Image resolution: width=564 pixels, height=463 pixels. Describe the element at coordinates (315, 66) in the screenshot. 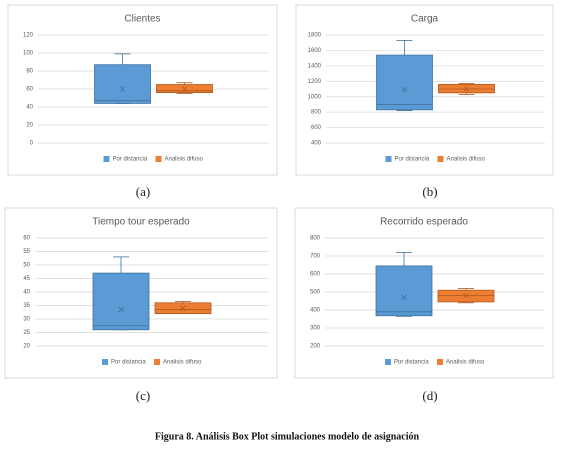

I see `y-tick-label: 1400` at that location.